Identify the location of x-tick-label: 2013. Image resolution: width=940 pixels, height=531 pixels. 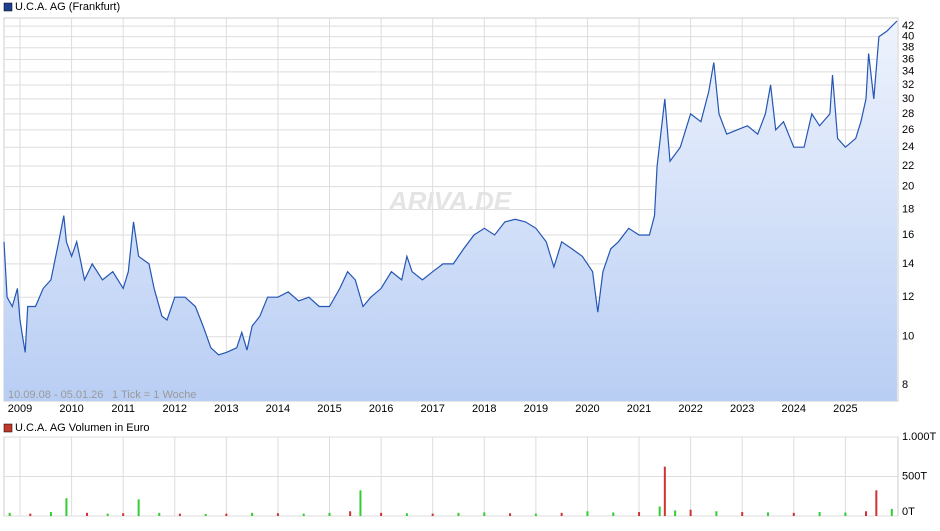
(226, 409).